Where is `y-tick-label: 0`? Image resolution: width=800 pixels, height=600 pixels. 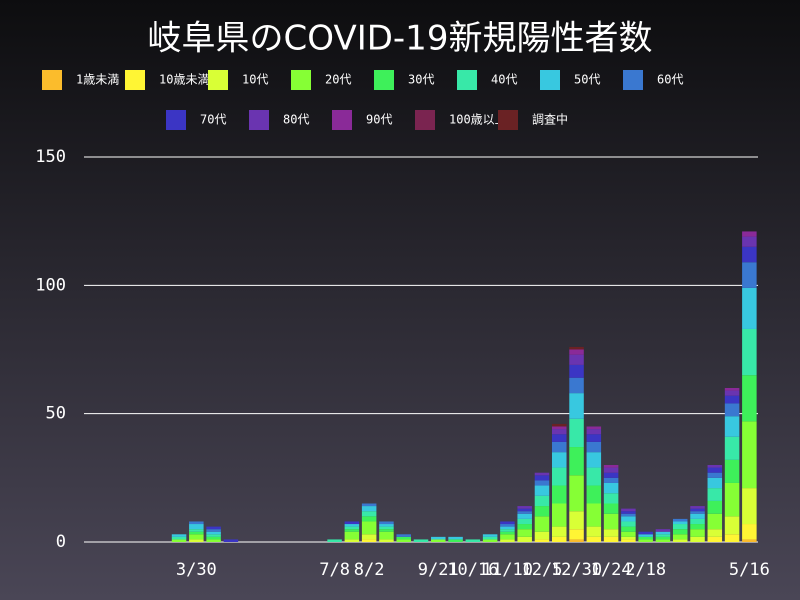 y-tick-label: 0 is located at coordinates (61, 542).